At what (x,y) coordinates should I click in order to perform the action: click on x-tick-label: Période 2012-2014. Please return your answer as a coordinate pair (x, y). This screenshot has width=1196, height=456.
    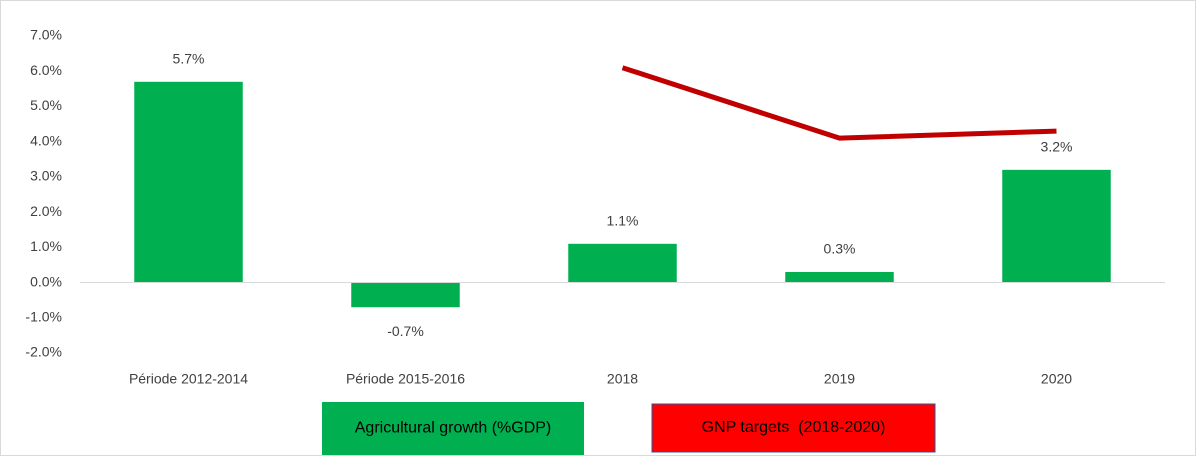
    Looking at the image, I should click on (188, 379).